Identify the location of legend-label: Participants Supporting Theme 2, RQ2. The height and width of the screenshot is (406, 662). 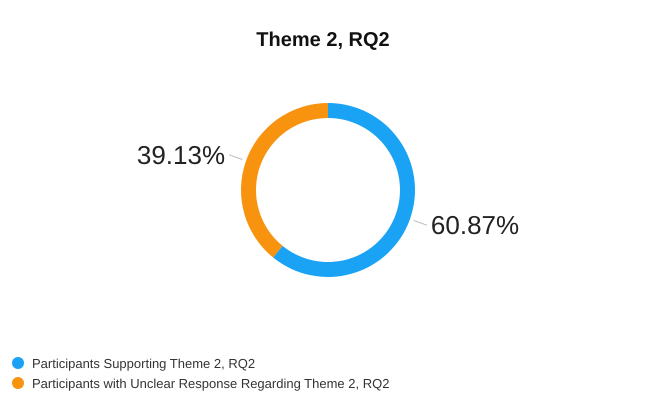
(144, 363).